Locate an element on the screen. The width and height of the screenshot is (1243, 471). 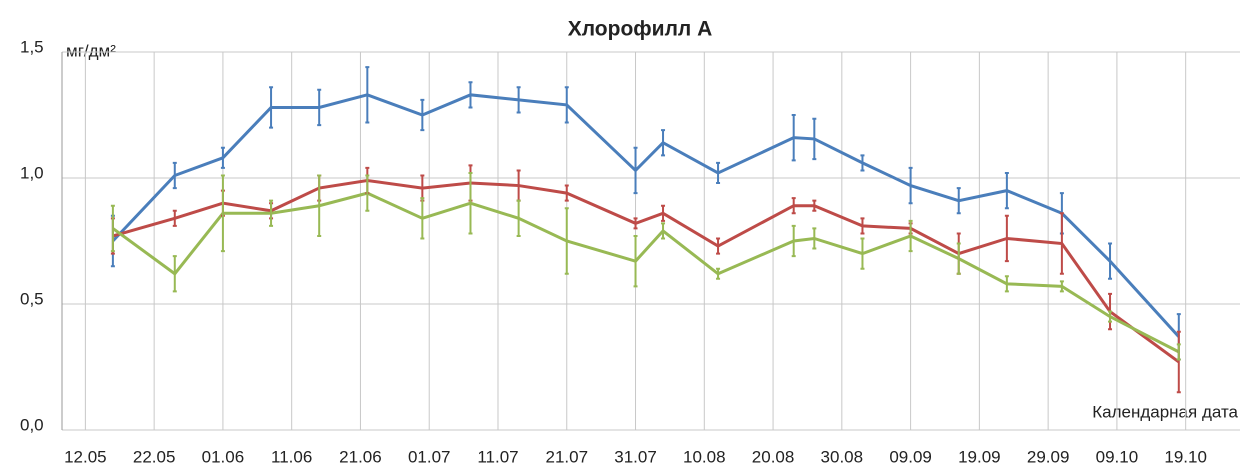
x-tick-label: 21.06 is located at coordinates (360, 456).